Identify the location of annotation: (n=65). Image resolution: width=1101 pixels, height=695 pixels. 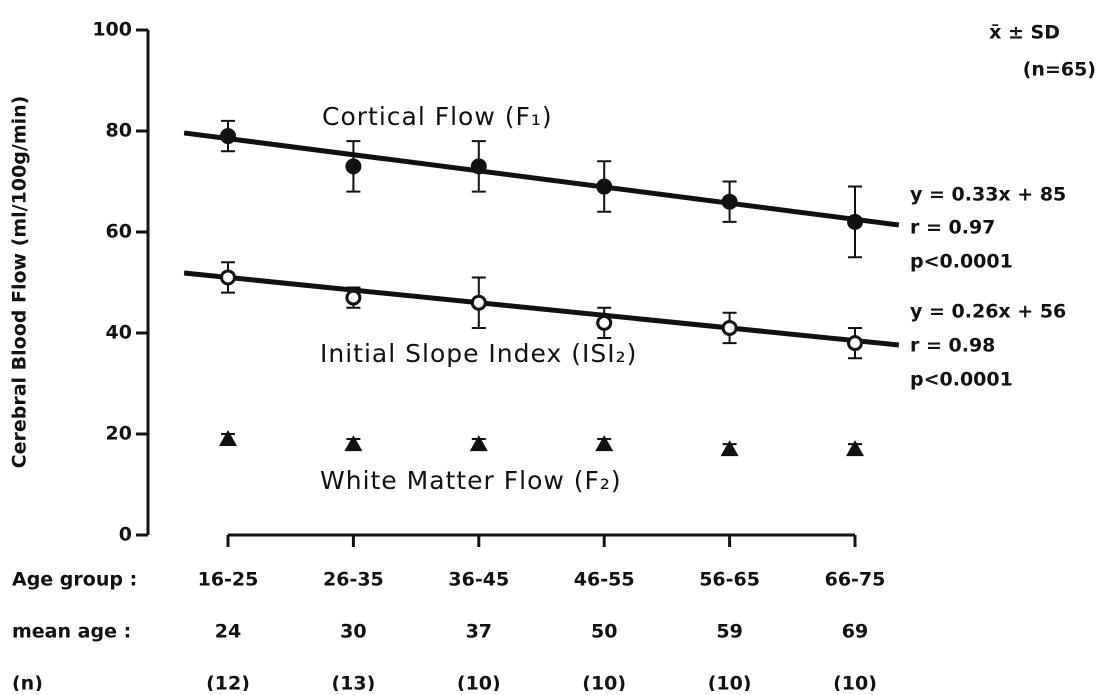
(1059, 70).